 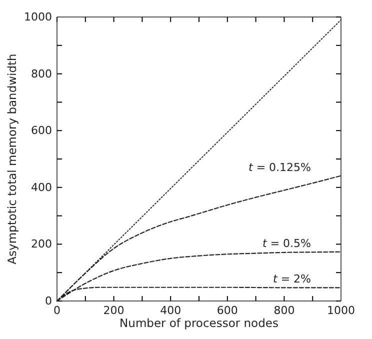 What do you see at coordinates (41, 73) in the screenshot?
I see `y-tick-label: 800` at bounding box center [41, 73].